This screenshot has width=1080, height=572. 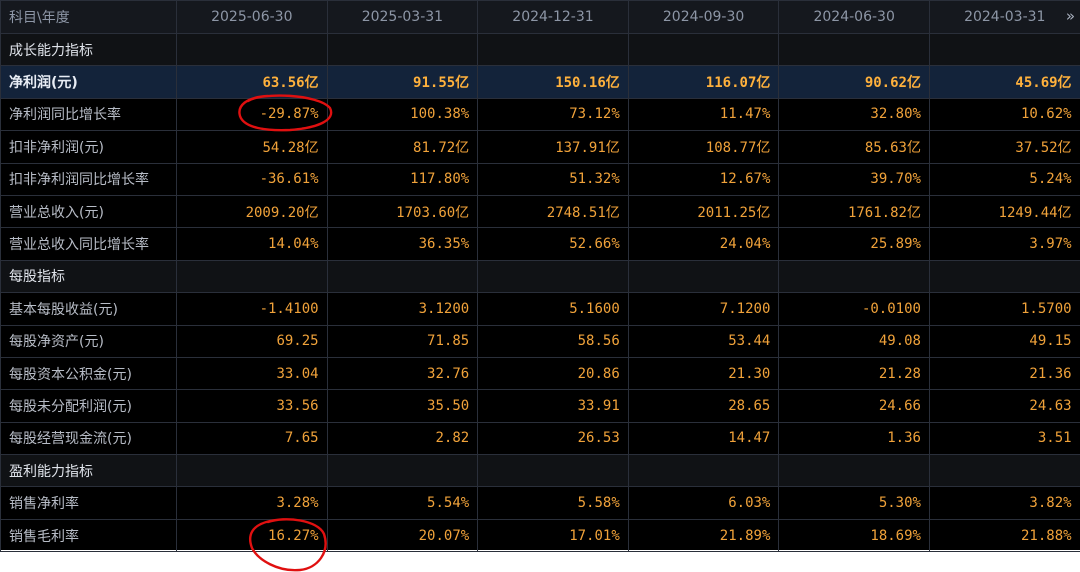 What do you see at coordinates (88, 438) in the screenshot?
I see `row-label: 每股经营现金流(元)` at bounding box center [88, 438].